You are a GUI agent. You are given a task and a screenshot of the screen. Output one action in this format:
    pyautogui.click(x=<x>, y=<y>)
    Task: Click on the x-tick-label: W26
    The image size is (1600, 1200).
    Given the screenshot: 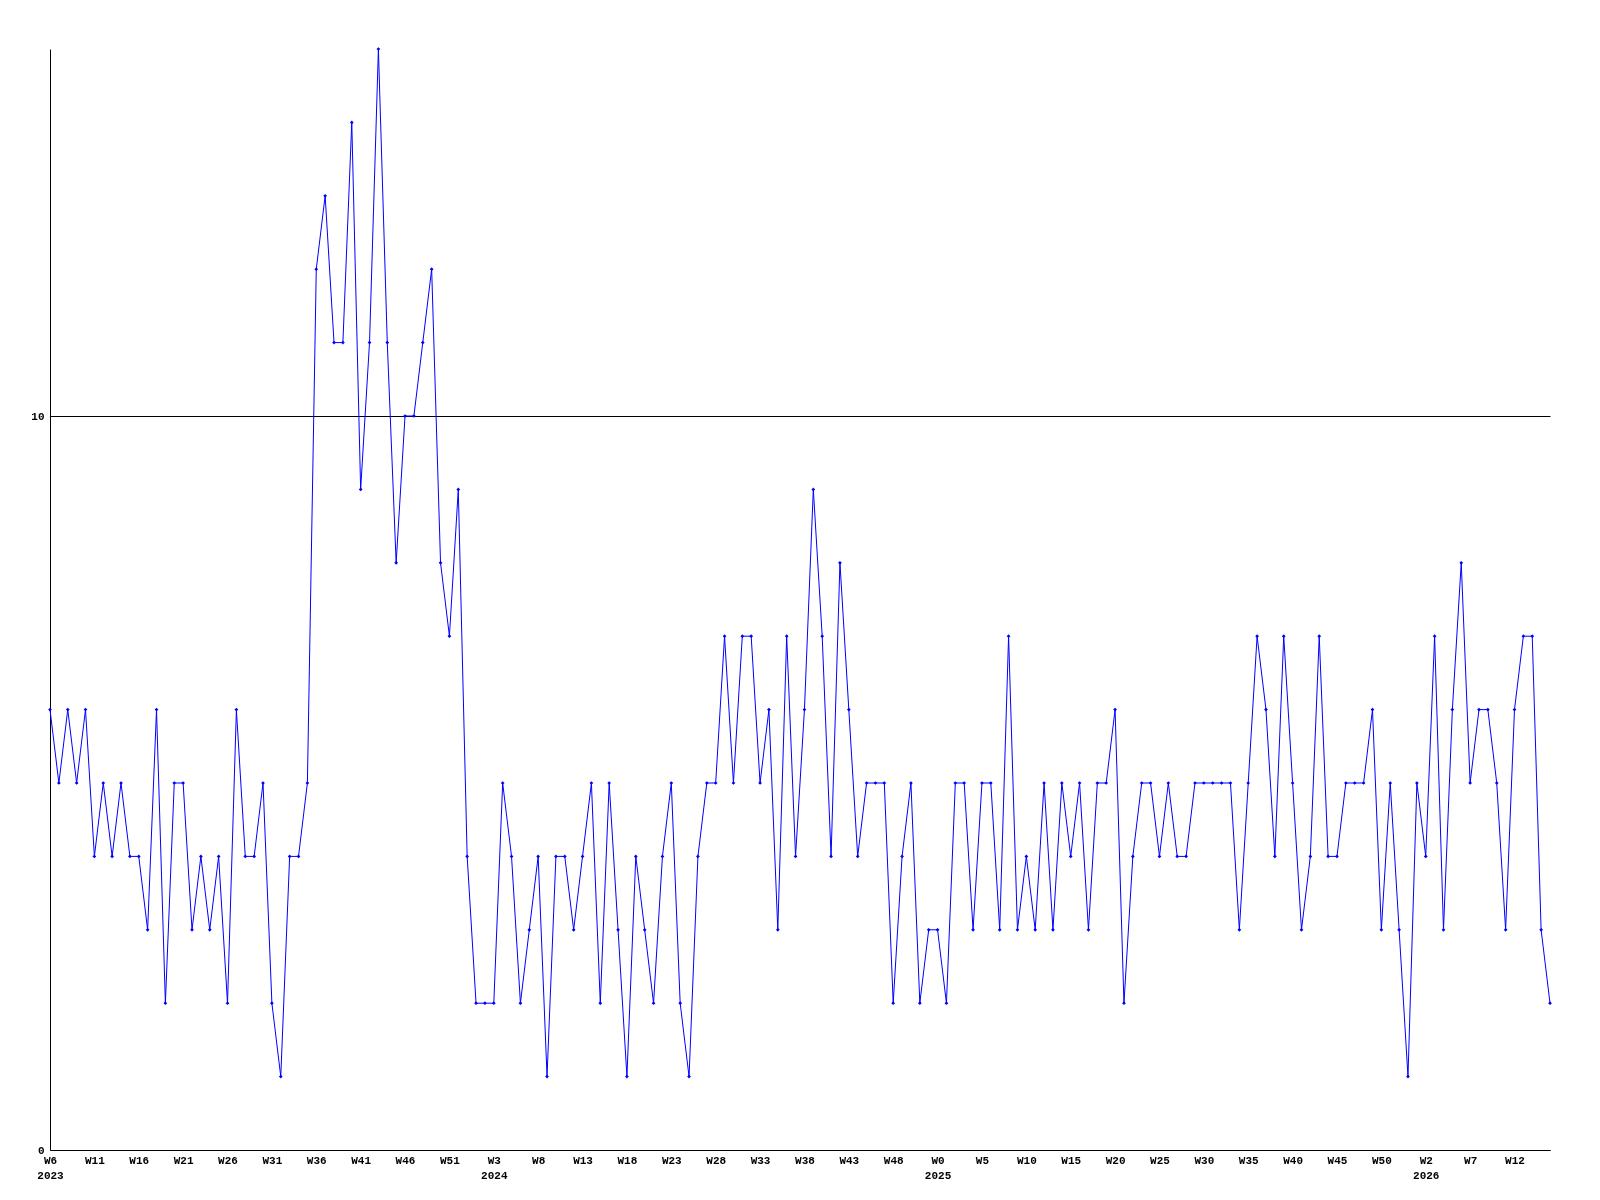 What is the action you would take?
    pyautogui.click(x=228, y=1160)
    